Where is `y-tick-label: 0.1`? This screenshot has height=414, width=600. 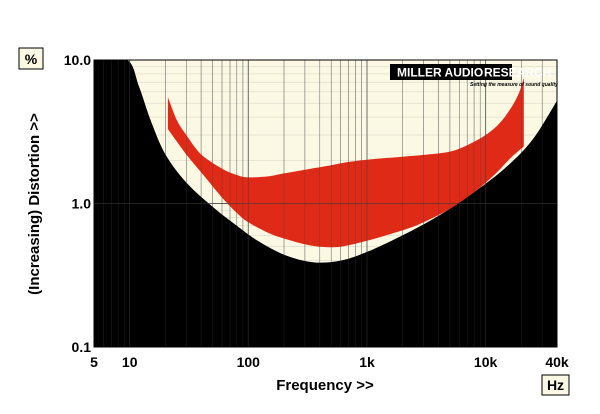
y-tick-label: 0.1 is located at coordinates (82, 347).